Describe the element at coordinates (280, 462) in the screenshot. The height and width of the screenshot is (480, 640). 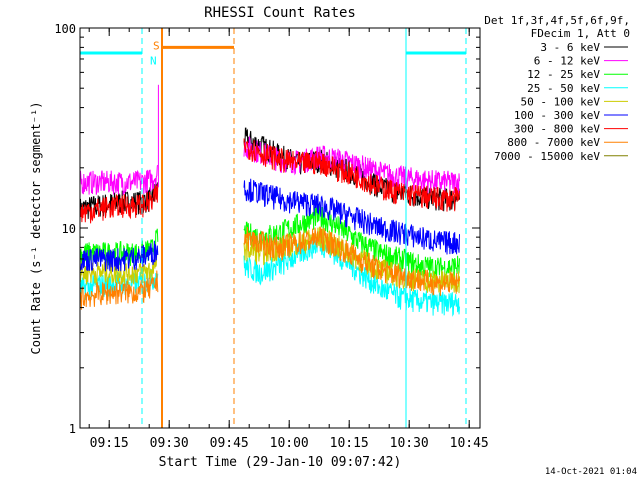
I see `x-axis-label: Start Time (29-Jan-10 09:07:42)` at that location.